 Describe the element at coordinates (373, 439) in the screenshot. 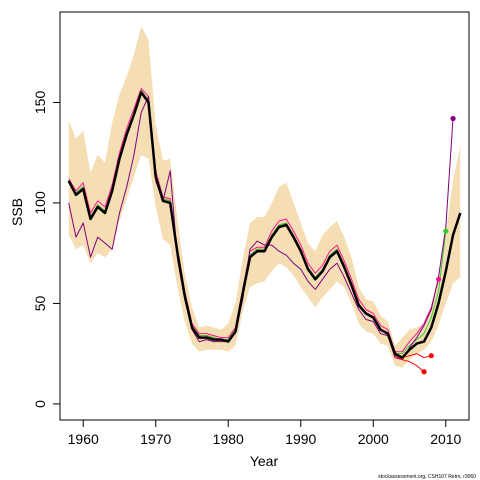

I see `x-tick-label: 2000` at that location.